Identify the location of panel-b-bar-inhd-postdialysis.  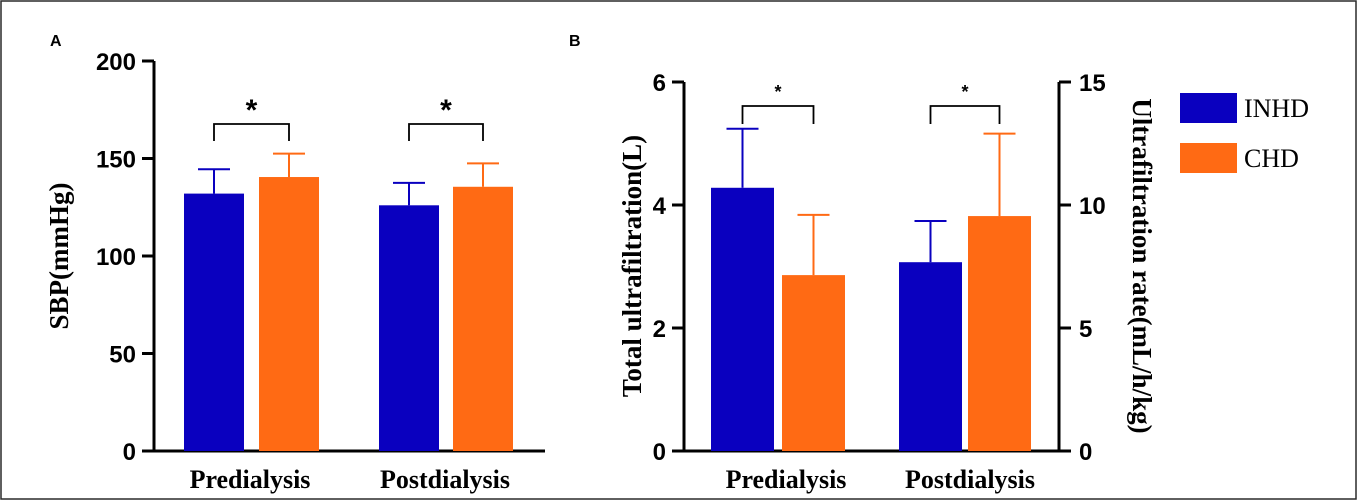
(930, 356).